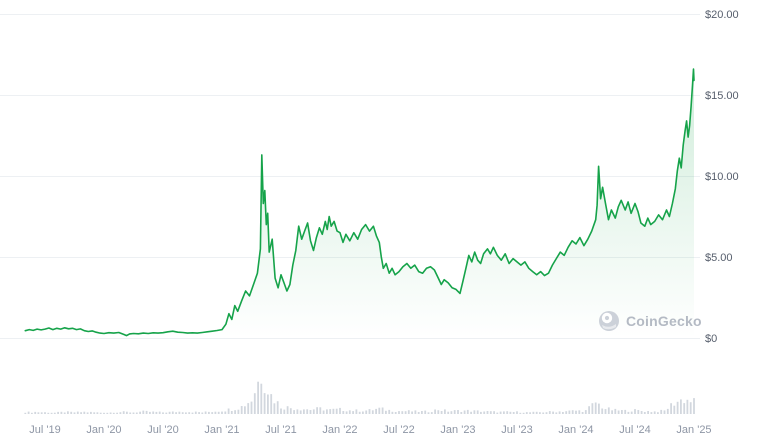 The image size is (760, 448). Describe the element at coordinates (664, 321) in the screenshot. I see `watermark-label: CoinGecko` at that location.